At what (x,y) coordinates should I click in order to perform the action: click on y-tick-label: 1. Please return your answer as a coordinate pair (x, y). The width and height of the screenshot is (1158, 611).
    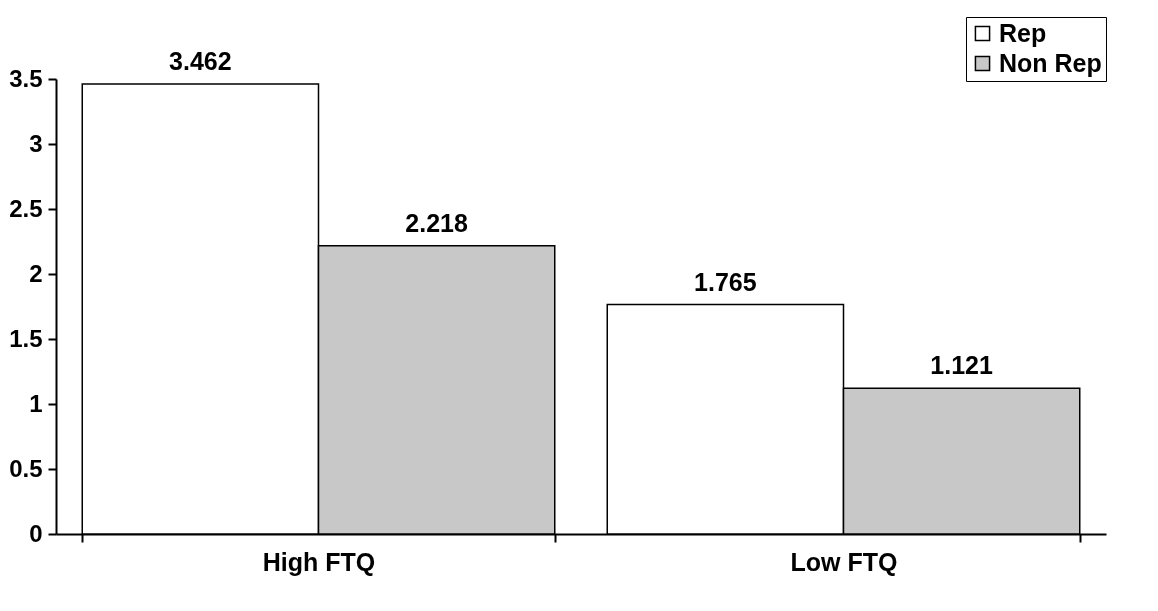
    Looking at the image, I should click on (36, 403).